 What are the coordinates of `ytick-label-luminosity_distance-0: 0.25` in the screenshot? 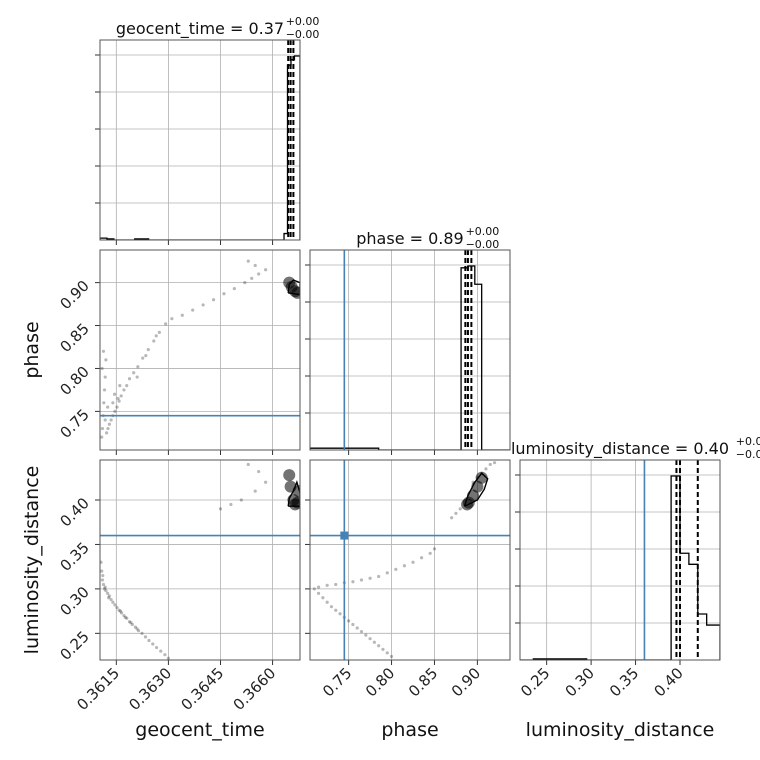 It's located at (74, 645).